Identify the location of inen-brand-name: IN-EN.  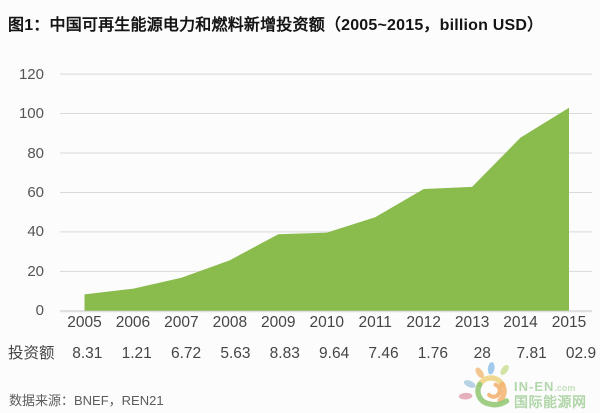
(534, 386).